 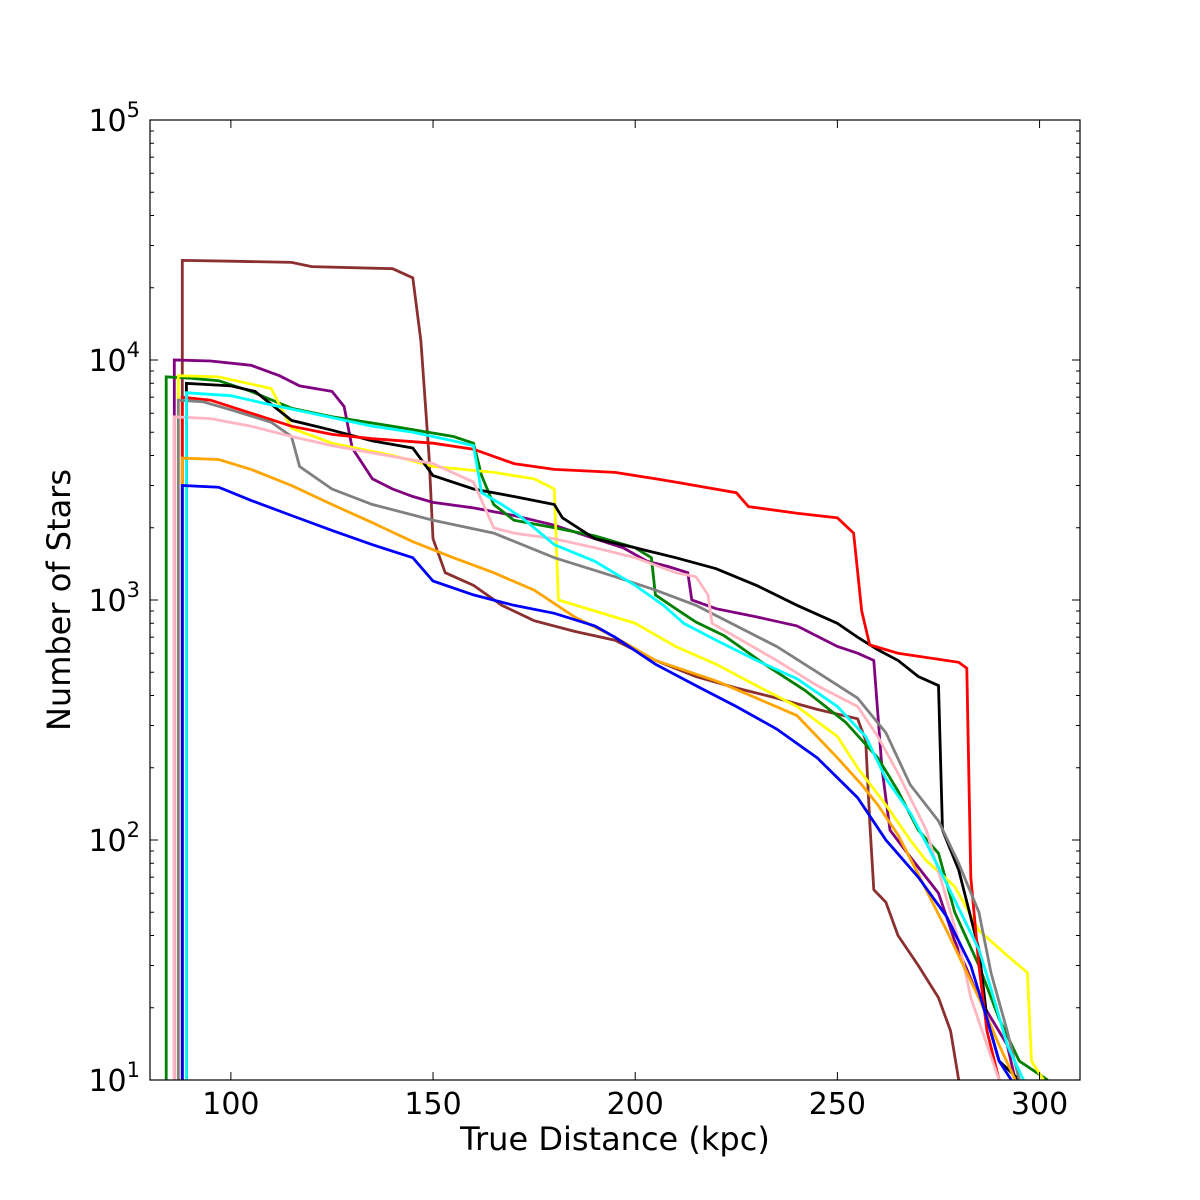 I want to click on y-tick-label: 10¹, so click(x=114, y=1078).